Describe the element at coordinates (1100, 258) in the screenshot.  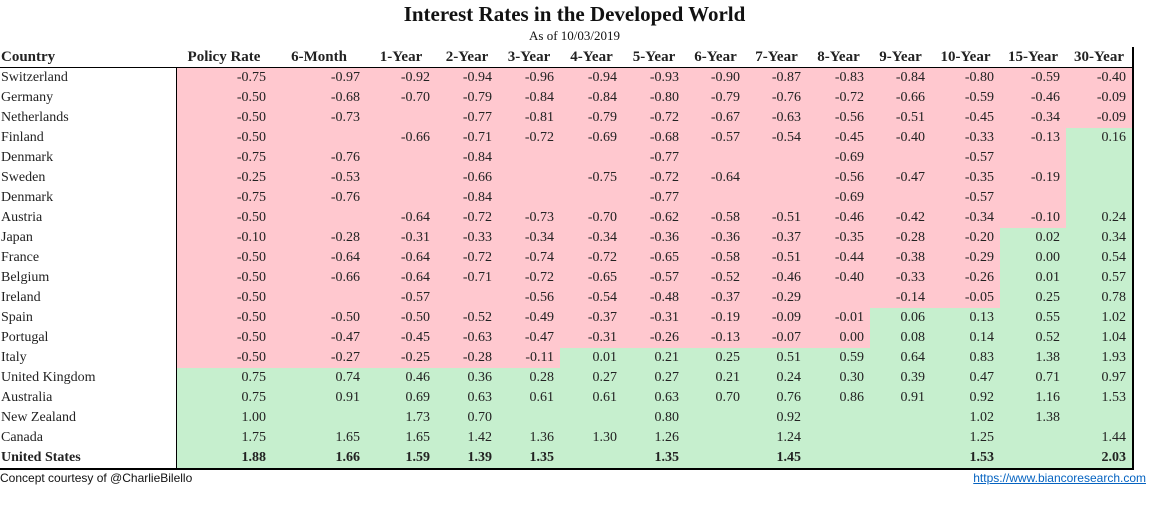
I see `rate-cell: 0.54` at that location.